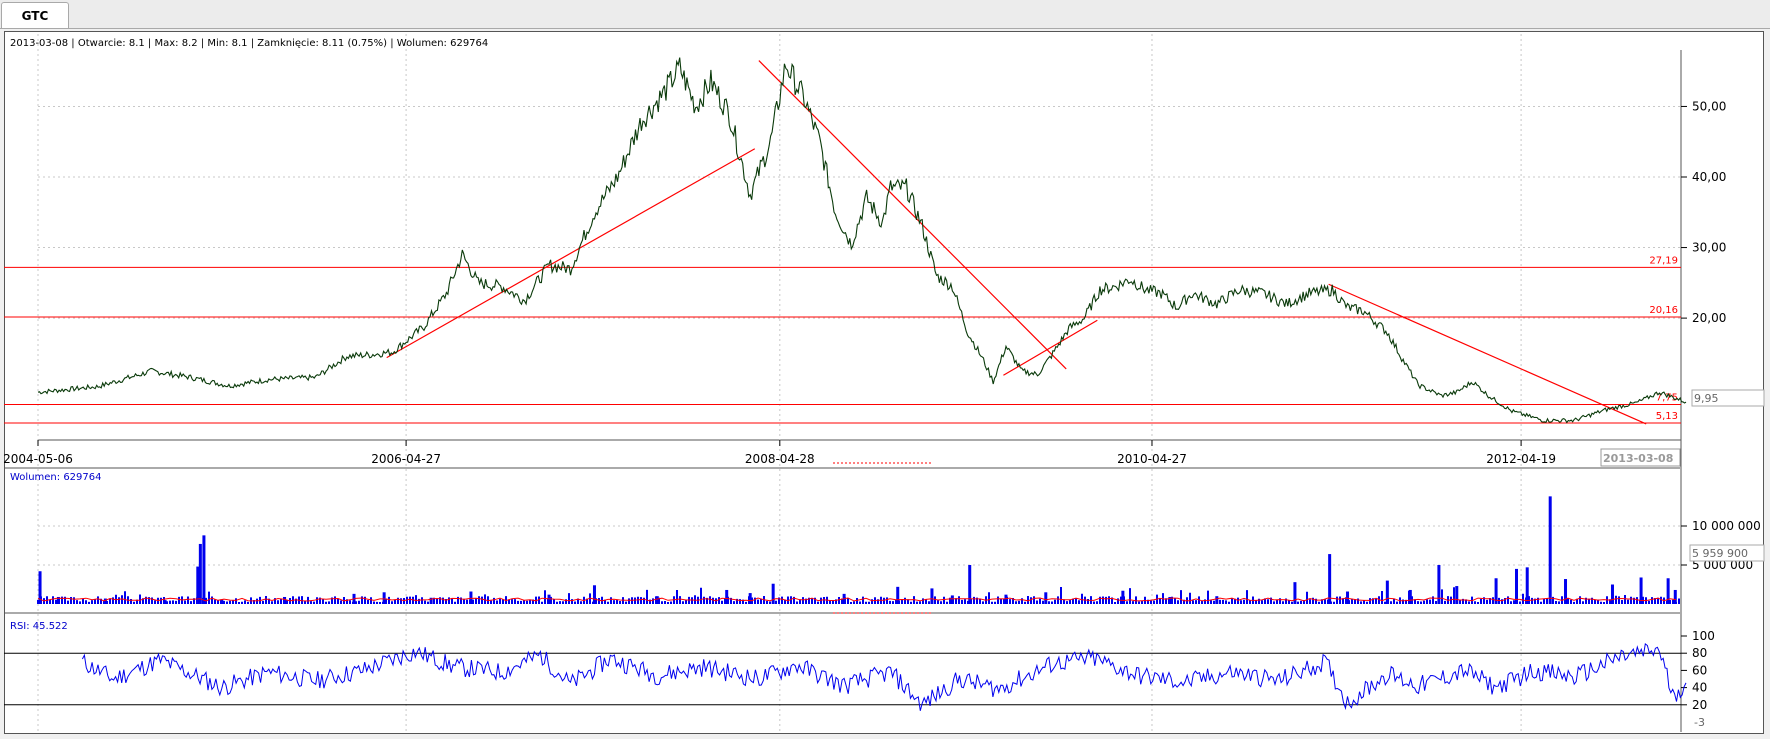 The height and width of the screenshot is (739, 1770). What do you see at coordinates (1709, 318) in the screenshot?
I see `y-tick-label: 20,00` at bounding box center [1709, 318].